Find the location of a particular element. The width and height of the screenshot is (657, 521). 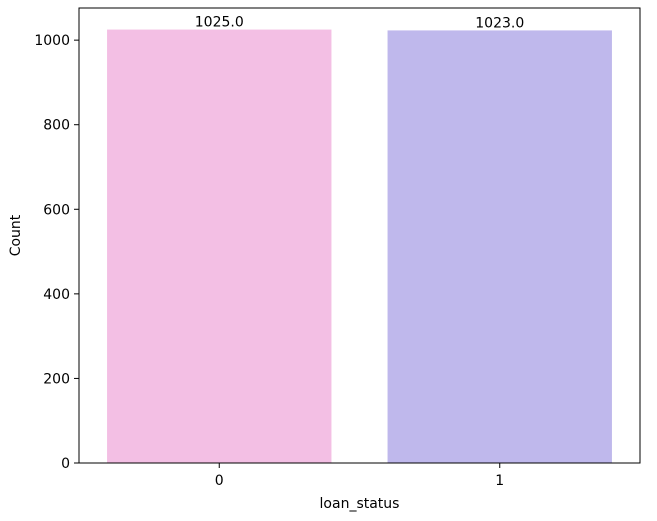

y-tick-label-200: 200 is located at coordinates (56, 379).